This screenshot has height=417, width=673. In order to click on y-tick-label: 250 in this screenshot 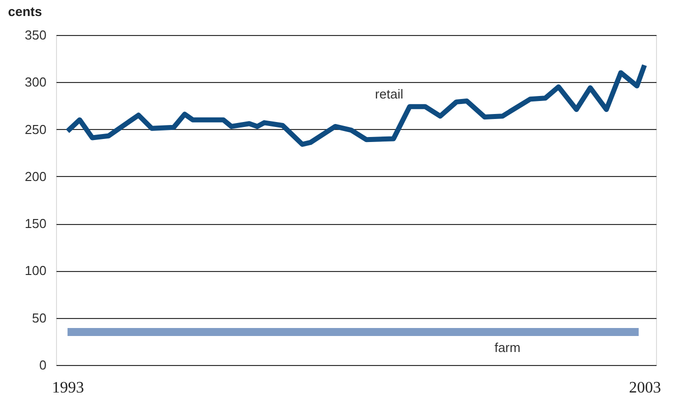, I will do `click(35, 129)`.